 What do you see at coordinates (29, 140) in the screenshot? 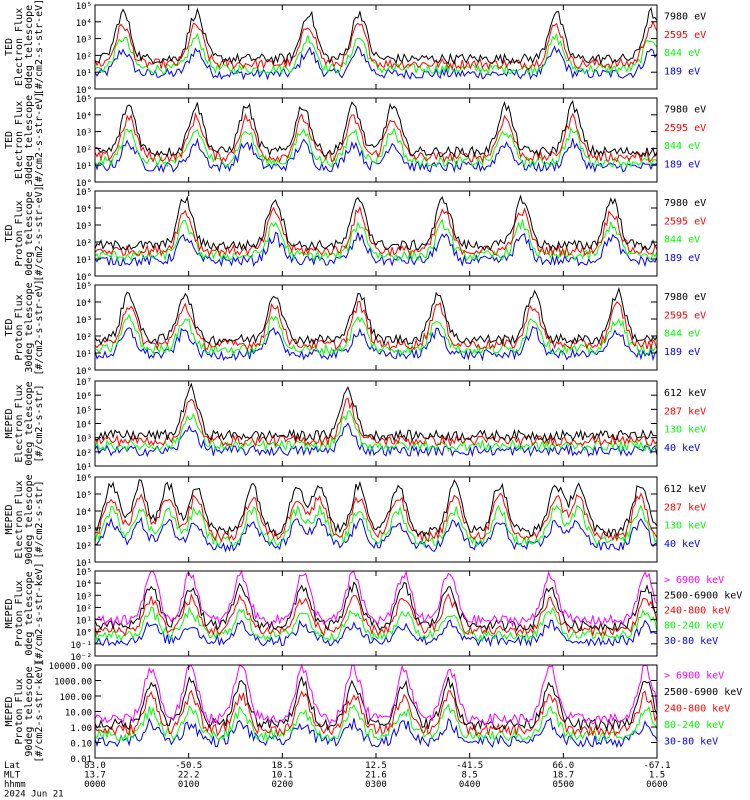
I see `y-axis-label-line: 30deg telescope` at bounding box center [29, 140].